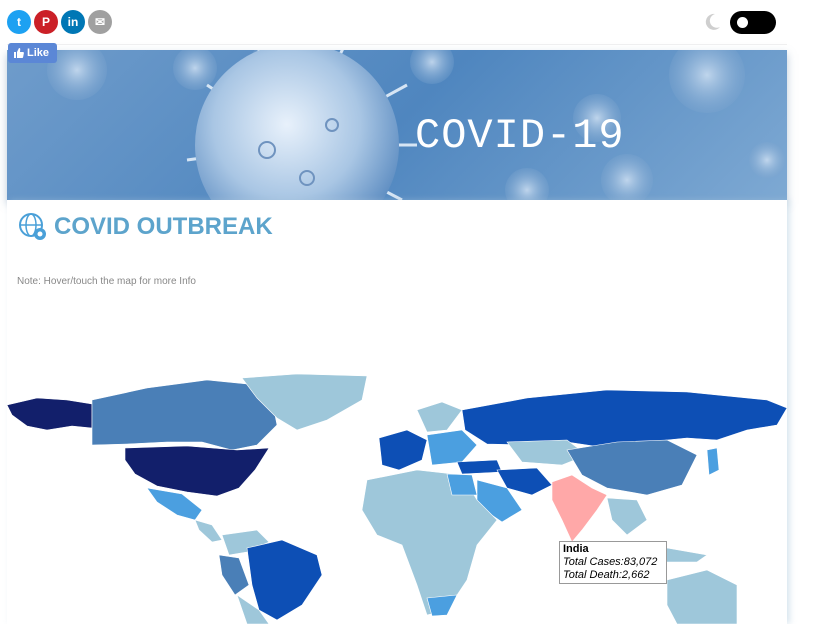 This screenshot has height=624, width=819. Describe the element at coordinates (702, 596) in the screenshot. I see `country-australia` at that location.